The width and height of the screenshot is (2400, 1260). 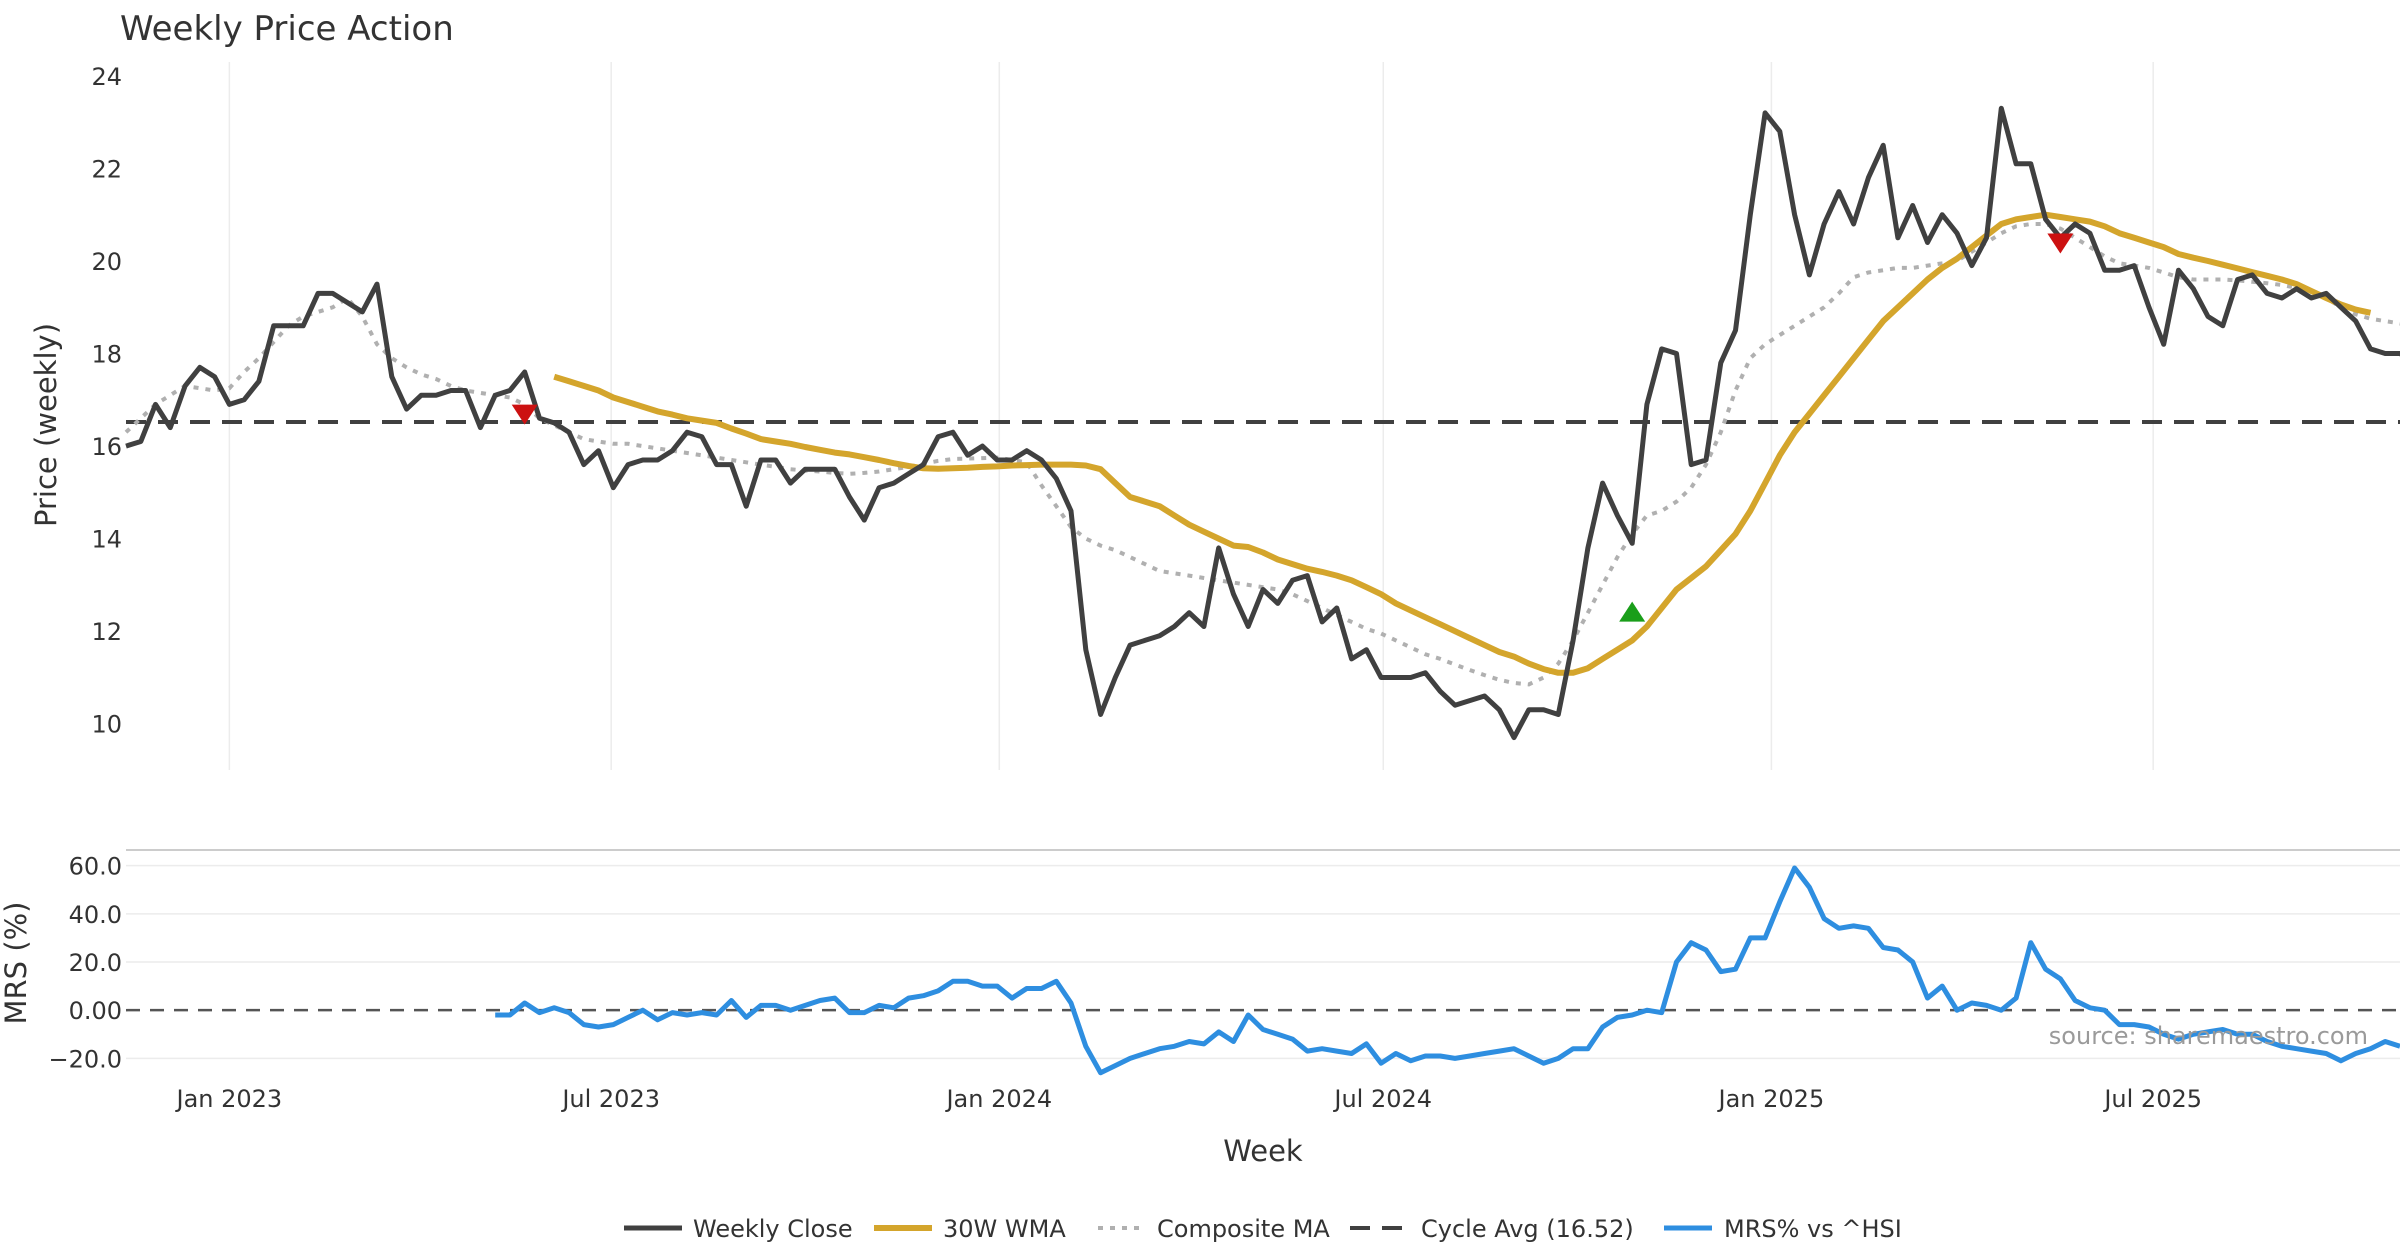 What do you see at coordinates (287, 29) in the screenshot?
I see `chart-title: Weekly Price Action` at bounding box center [287, 29].